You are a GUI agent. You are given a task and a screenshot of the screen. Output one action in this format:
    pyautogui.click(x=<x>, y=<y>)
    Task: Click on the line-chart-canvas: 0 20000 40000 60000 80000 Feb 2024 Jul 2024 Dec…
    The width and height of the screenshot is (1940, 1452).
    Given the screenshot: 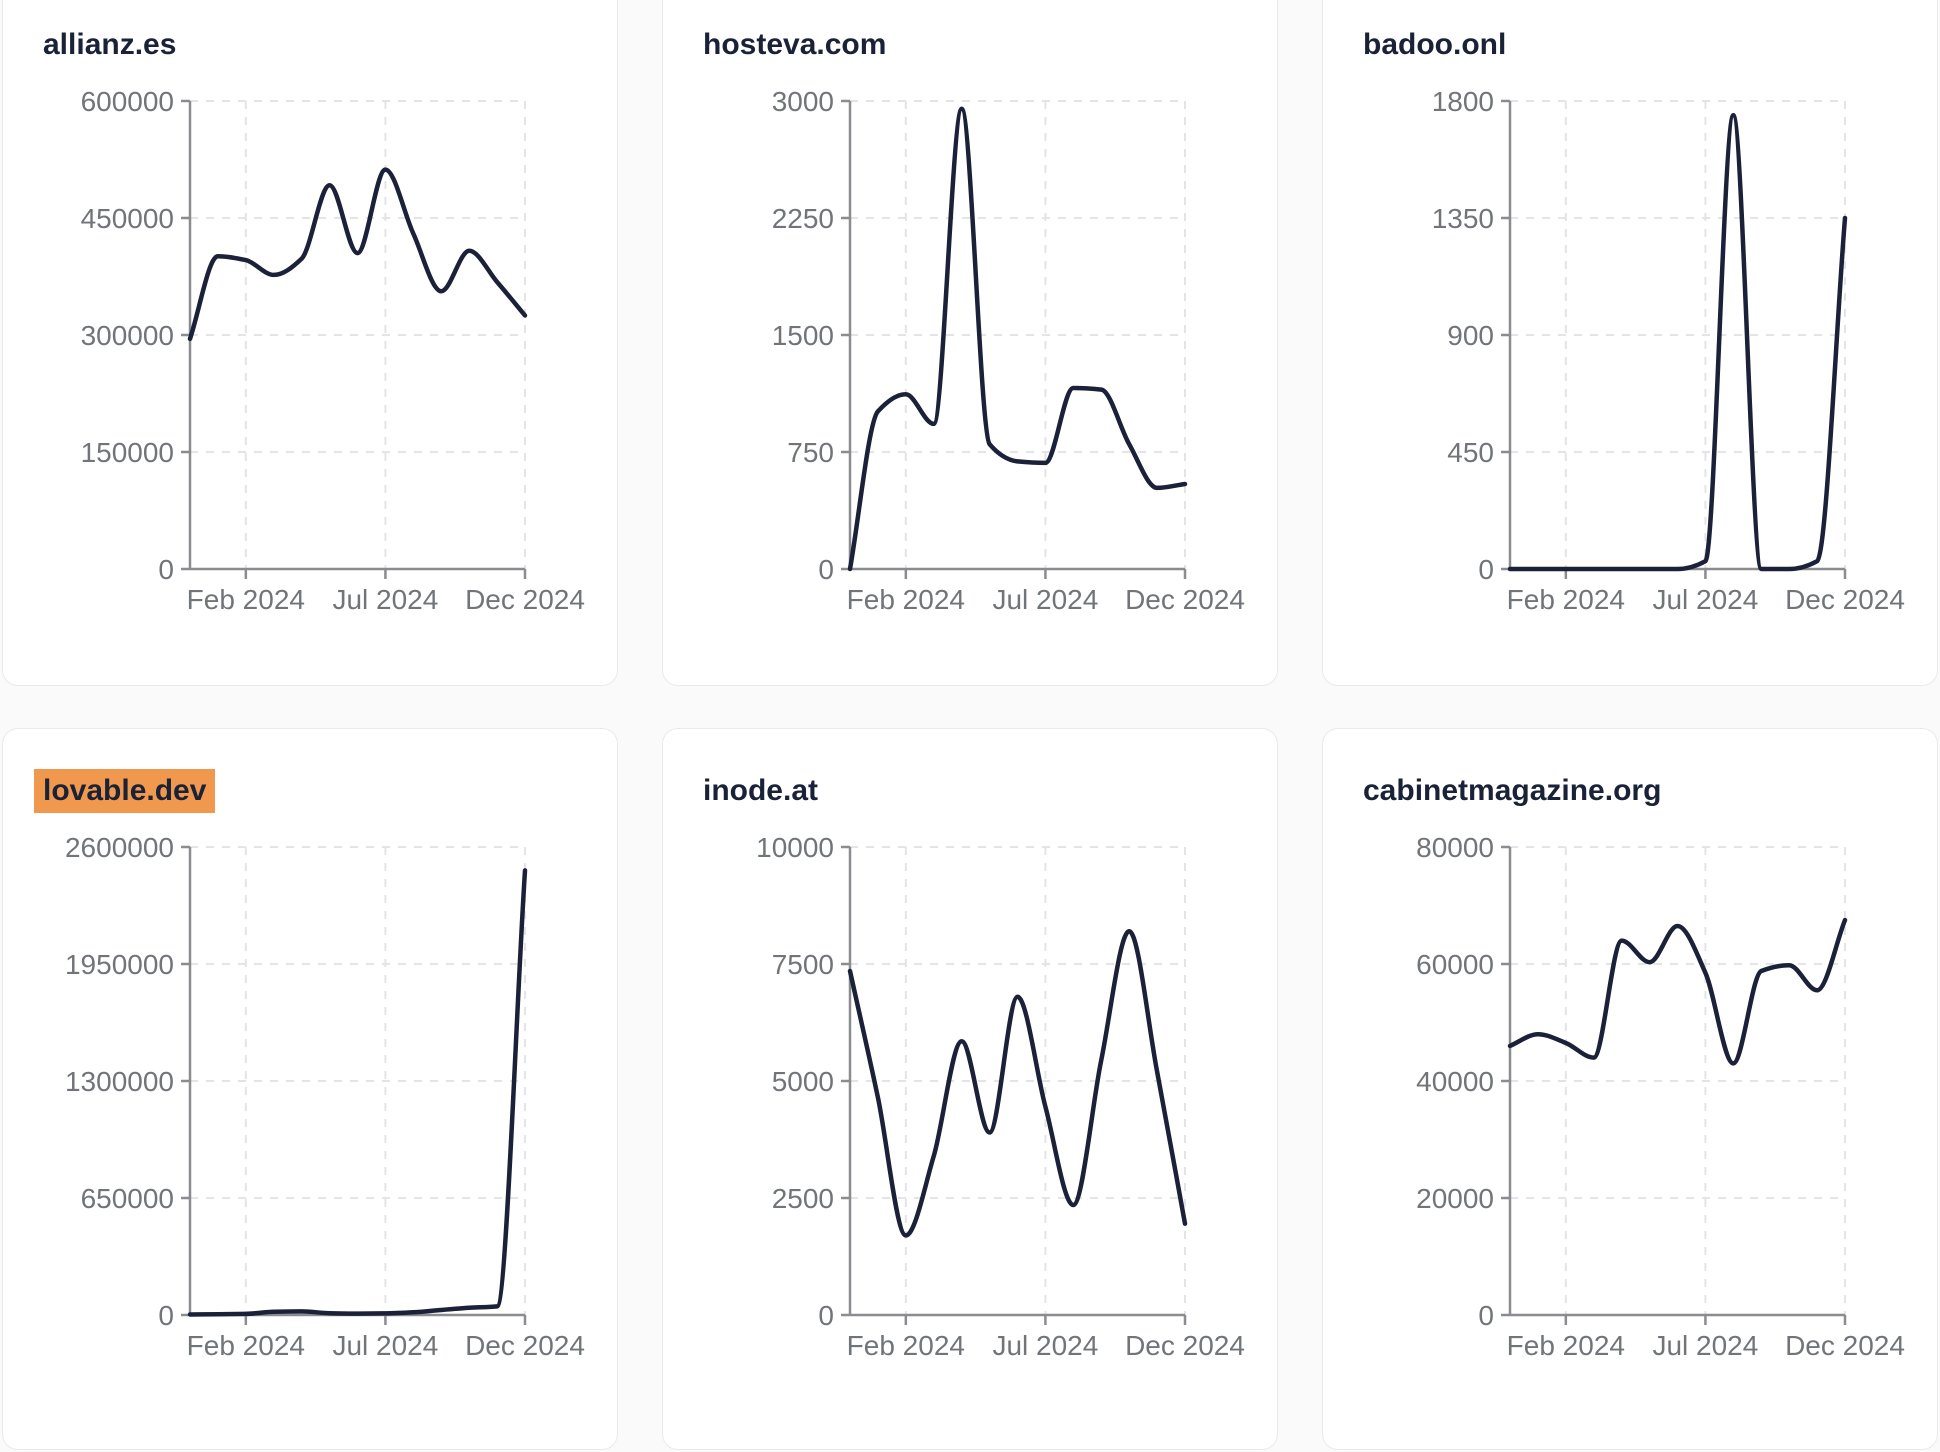 What is the action you would take?
    pyautogui.click(x=1660, y=1096)
    